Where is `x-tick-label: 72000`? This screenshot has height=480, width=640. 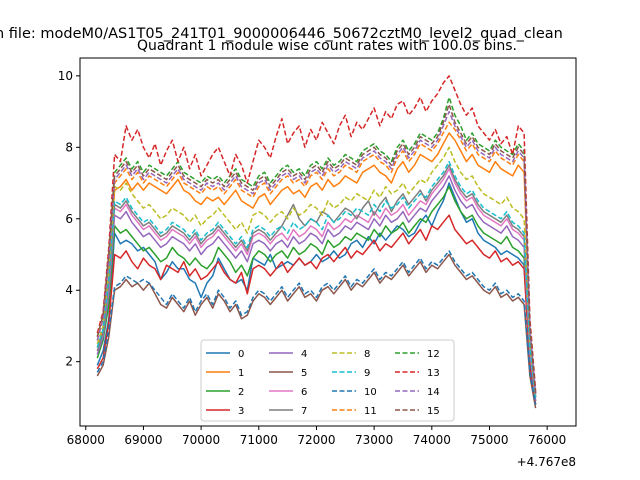 x-tick-label: 72000 is located at coordinates (316, 440).